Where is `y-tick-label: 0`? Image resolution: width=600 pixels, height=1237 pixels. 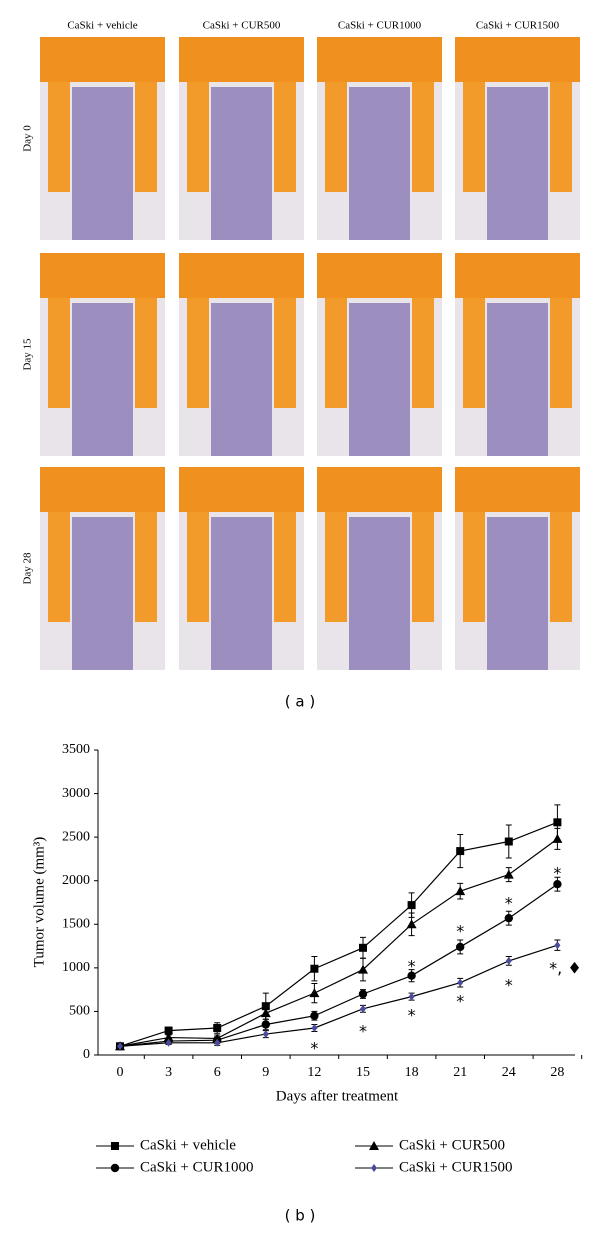
y-tick-label: 0 is located at coordinates (86, 1054).